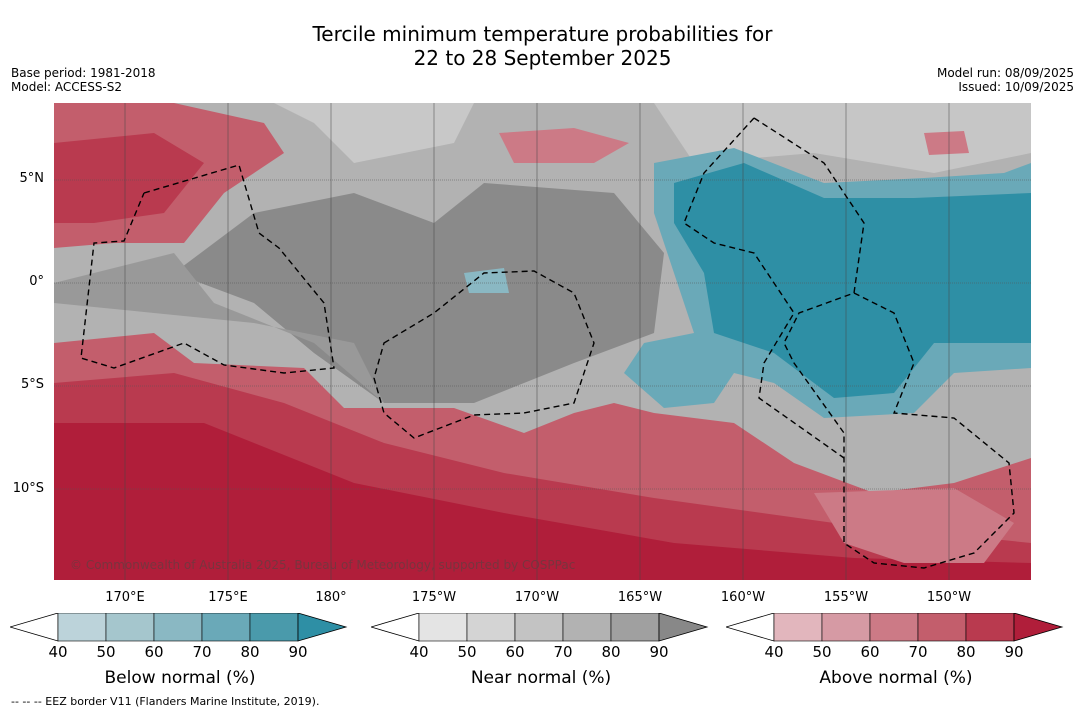  I want to click on lat-label-5n: 5°N, so click(32, 178).